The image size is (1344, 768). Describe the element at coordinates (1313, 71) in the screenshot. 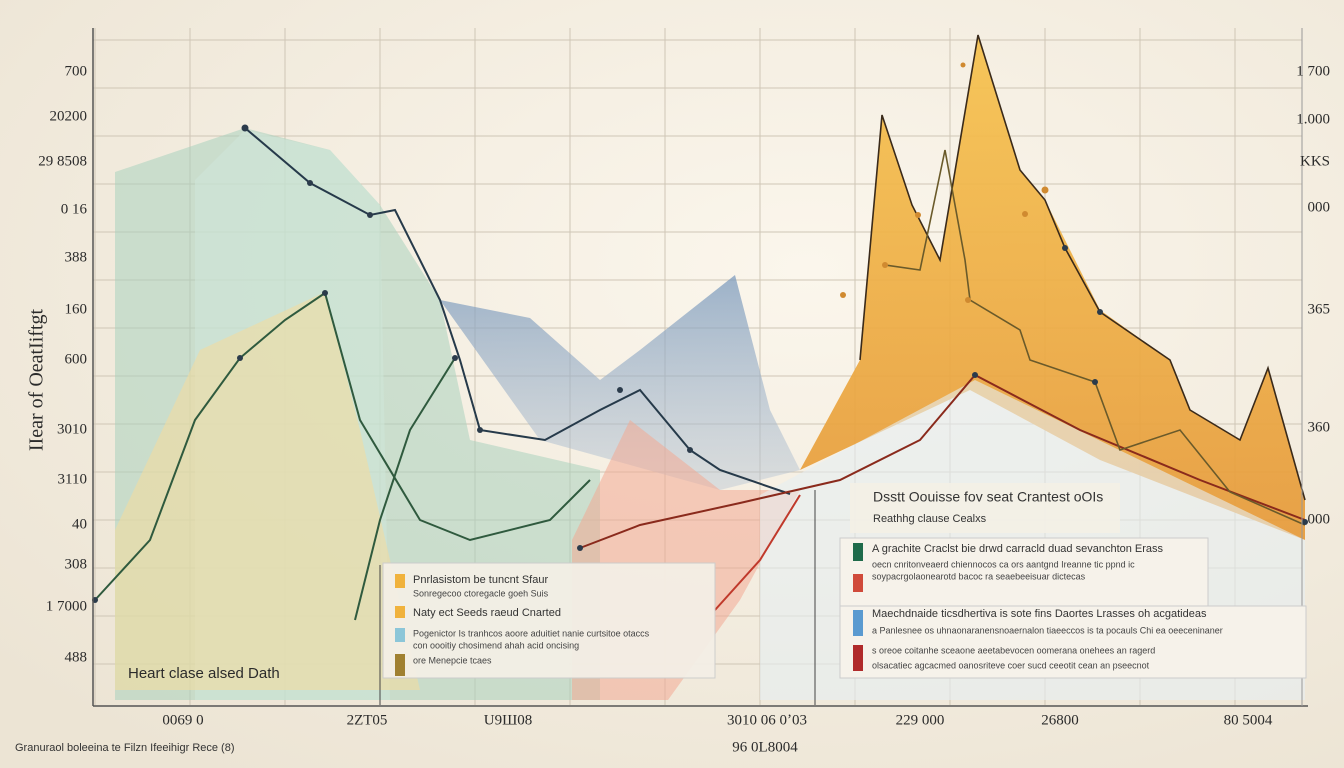

I see `y2-tick-label: 1 700` at that location.